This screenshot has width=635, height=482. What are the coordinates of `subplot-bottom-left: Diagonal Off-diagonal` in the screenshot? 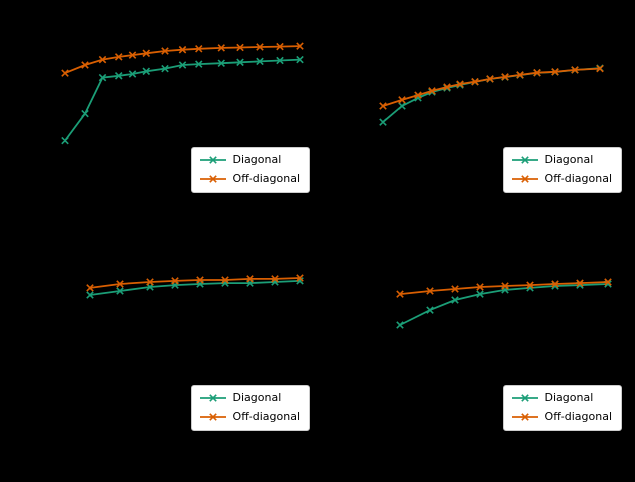 It's located at (185, 345).